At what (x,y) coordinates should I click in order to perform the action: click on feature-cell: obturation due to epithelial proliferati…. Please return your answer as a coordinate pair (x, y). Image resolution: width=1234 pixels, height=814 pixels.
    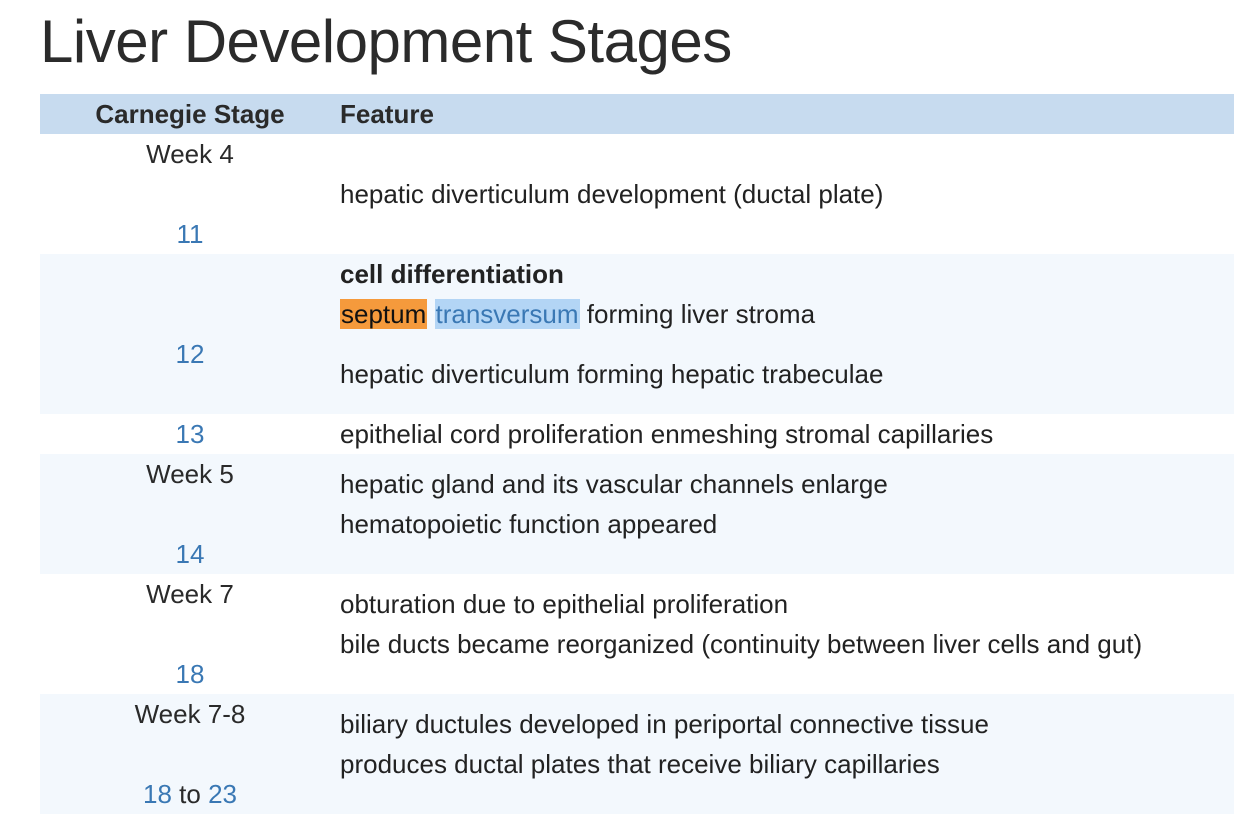
    Looking at the image, I should click on (787, 634).